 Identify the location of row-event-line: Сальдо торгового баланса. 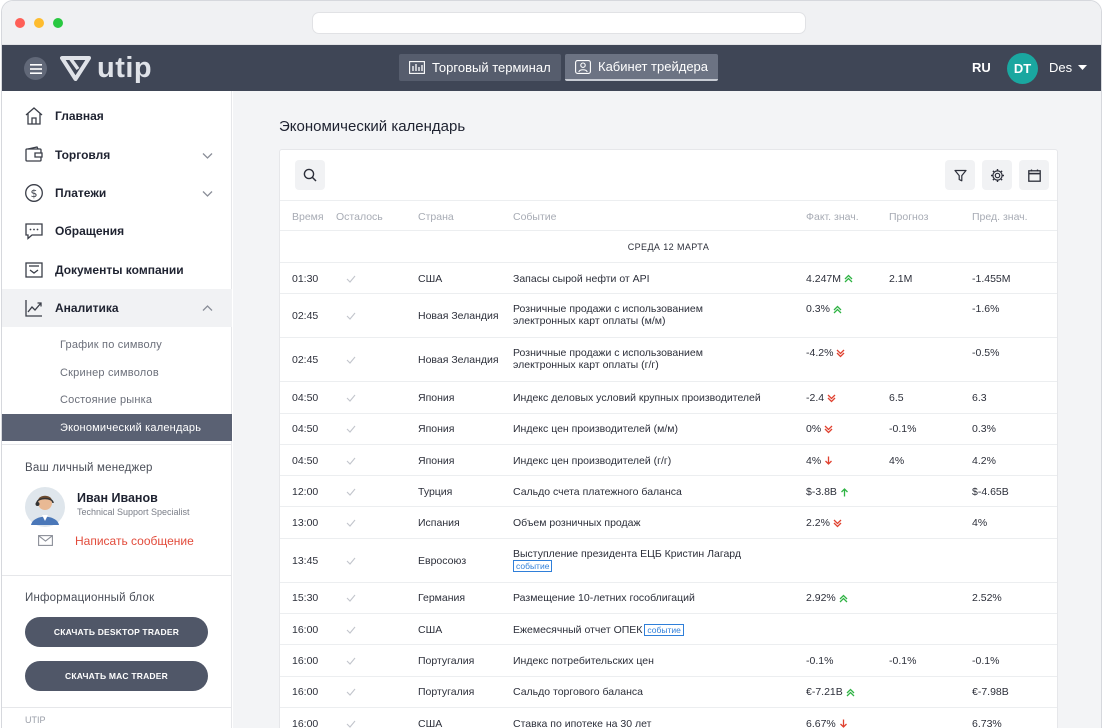
(578, 692).